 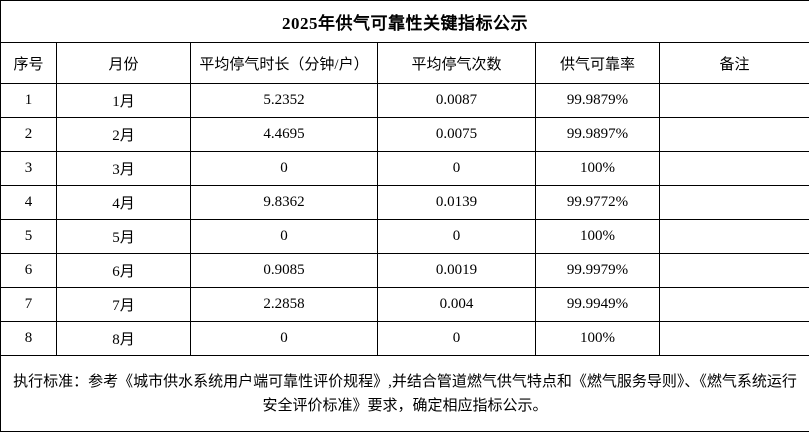 I want to click on column-header-avg-outage-count: 平均停气次数, so click(x=457, y=63).